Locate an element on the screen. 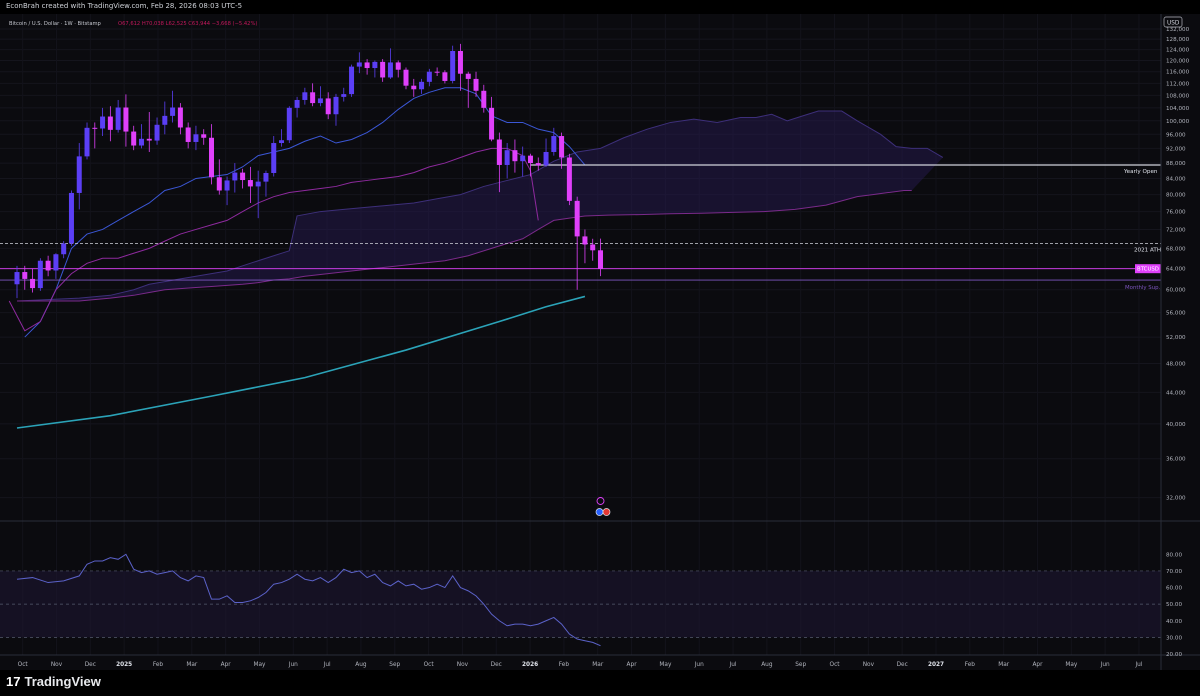 This screenshot has height=696, width=1200. time-tick-label: May is located at coordinates (259, 665).